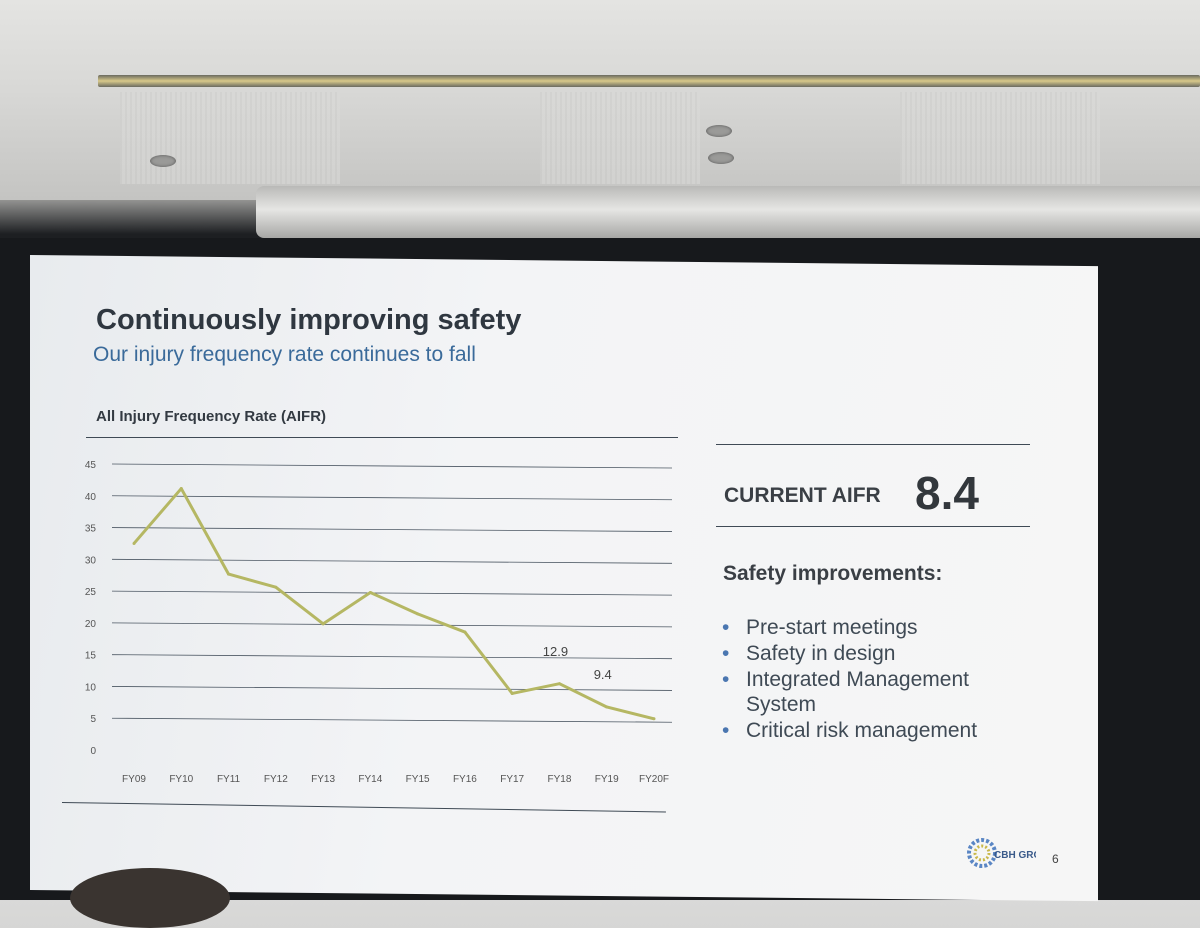 This screenshot has height=928, width=1200. Describe the element at coordinates (150, 898) in the screenshot. I see `audience-head` at that location.